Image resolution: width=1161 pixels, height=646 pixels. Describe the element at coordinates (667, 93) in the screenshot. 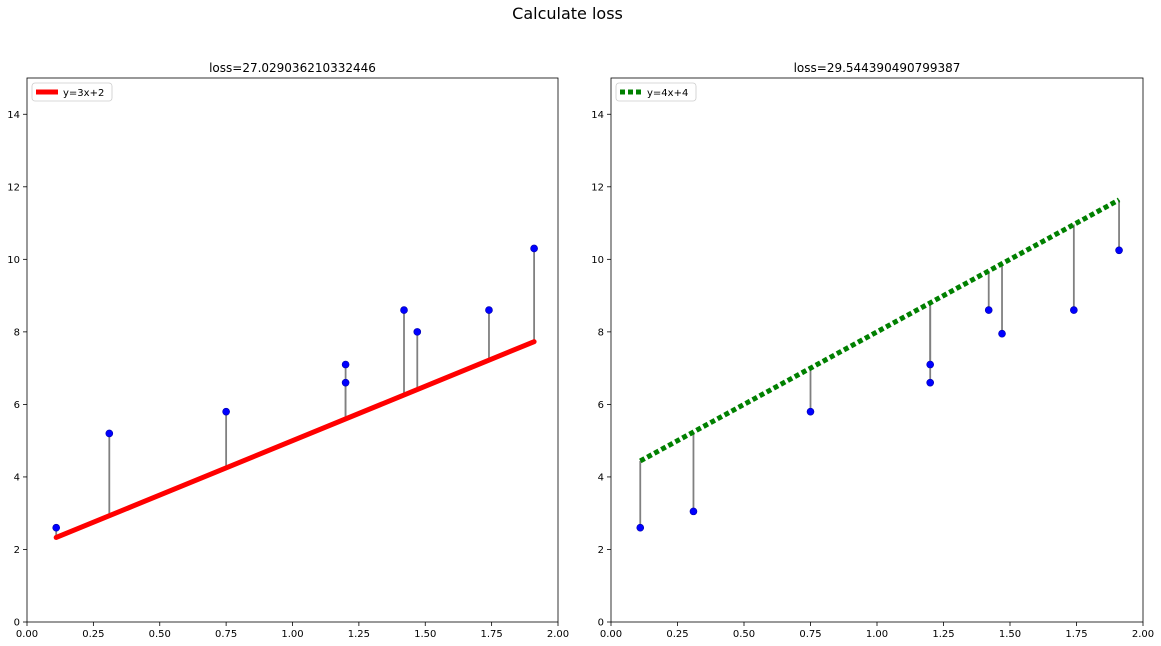

I see `legend-label: y=4x+4` at that location.